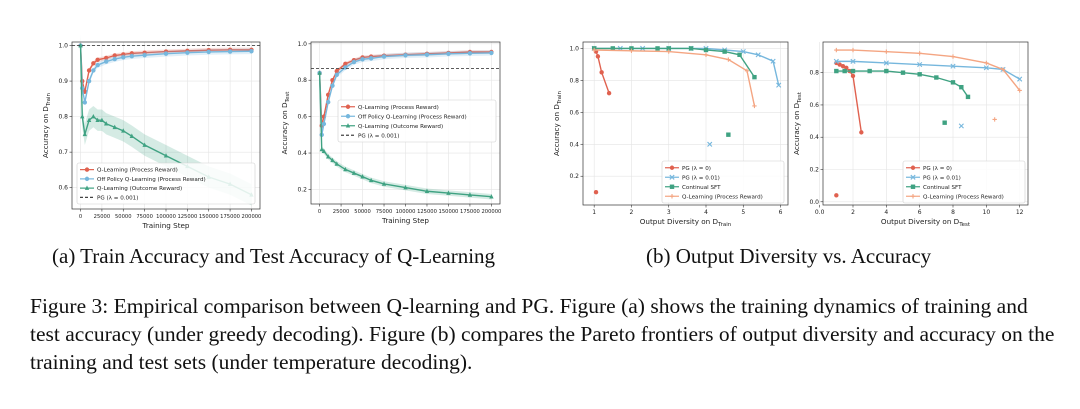  Describe the element at coordinates (686, 222) in the screenshot. I see `x-axis-label: Output Diversity on DTrain` at that location.